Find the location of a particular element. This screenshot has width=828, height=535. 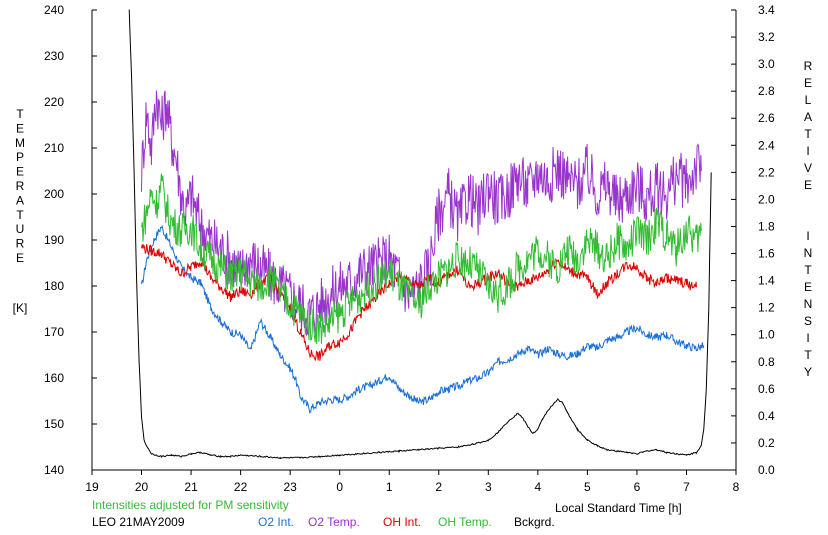

y-right-label-letter: S is located at coordinates (808, 321).